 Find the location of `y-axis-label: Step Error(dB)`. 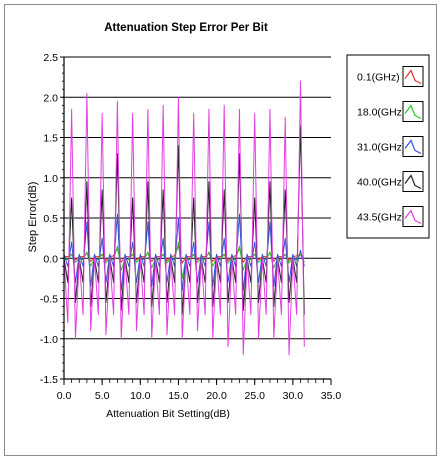

y-axis-label: Step Error(dB) is located at coordinates (33, 217).